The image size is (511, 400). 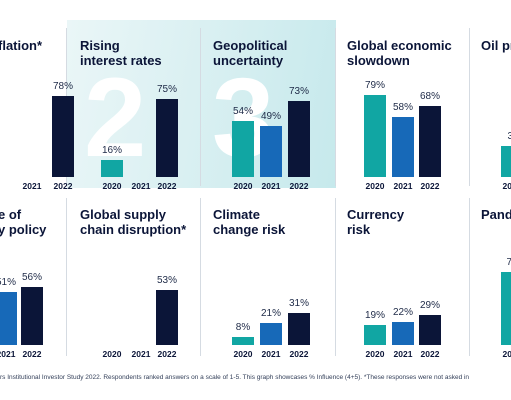 I want to click on value-label: 51%, so click(x=8, y=282).